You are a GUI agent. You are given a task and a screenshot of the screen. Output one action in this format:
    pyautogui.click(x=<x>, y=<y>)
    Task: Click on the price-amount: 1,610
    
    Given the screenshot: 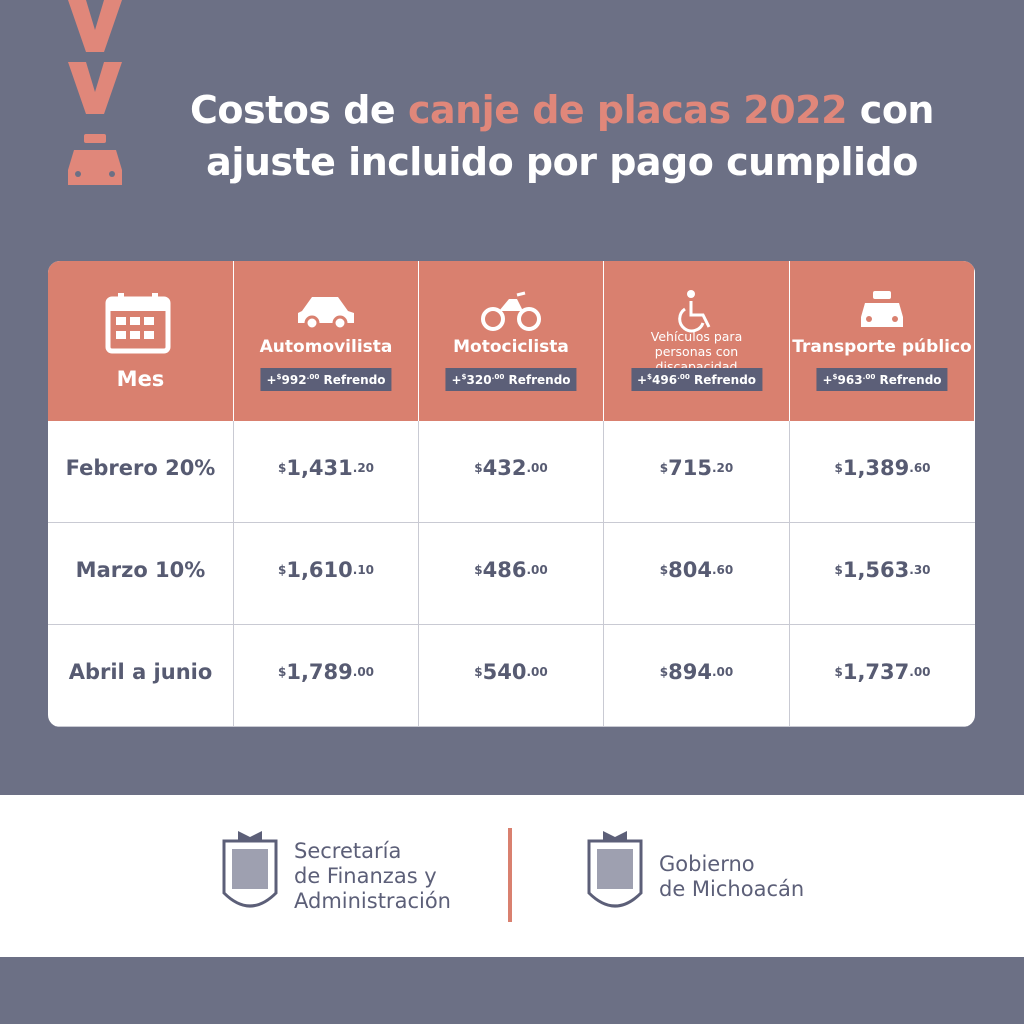 What is the action you would take?
    pyautogui.click(x=319, y=569)
    